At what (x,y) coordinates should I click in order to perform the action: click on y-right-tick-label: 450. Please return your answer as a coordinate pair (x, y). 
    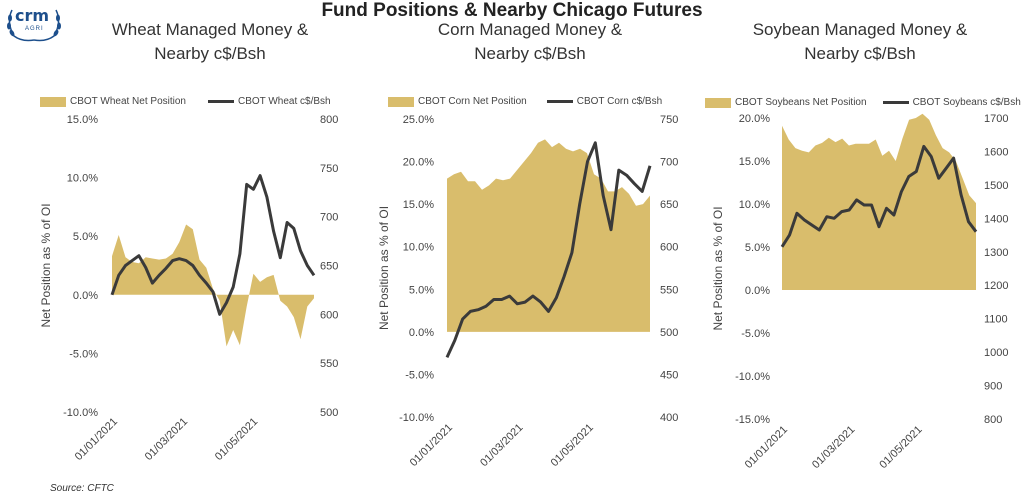
    Looking at the image, I should click on (669, 375).